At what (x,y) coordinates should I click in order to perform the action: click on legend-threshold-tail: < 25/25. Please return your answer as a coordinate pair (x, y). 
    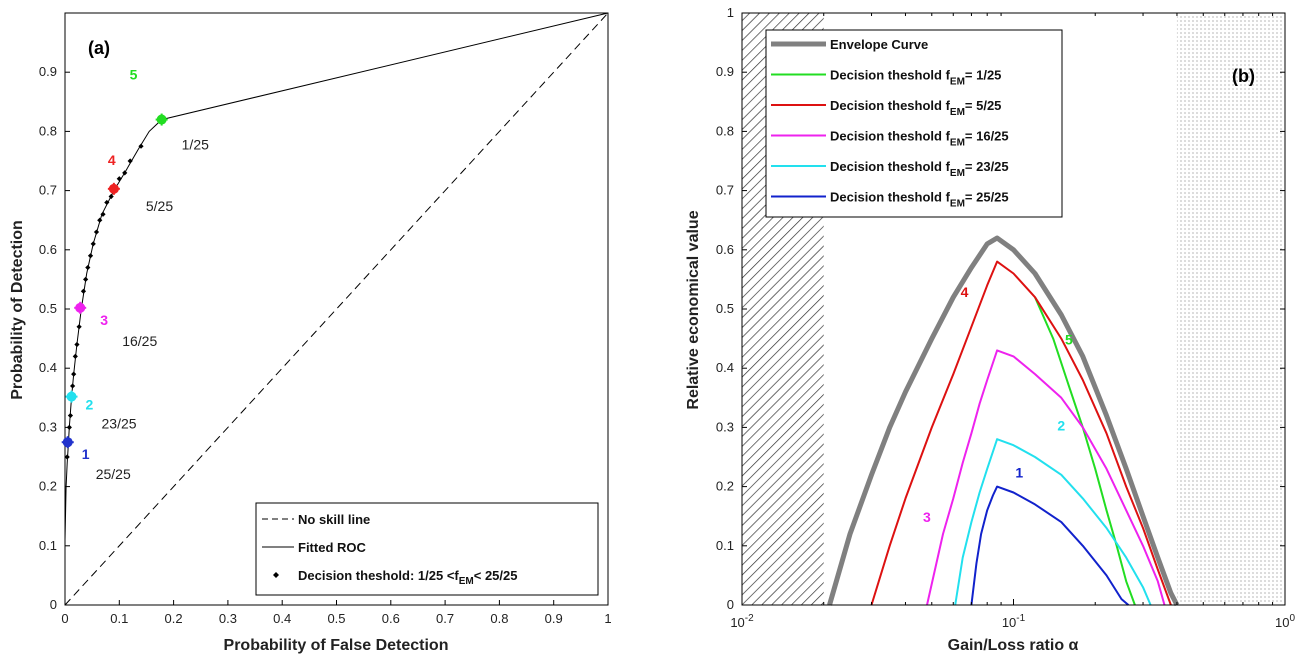
    Looking at the image, I should click on (496, 575).